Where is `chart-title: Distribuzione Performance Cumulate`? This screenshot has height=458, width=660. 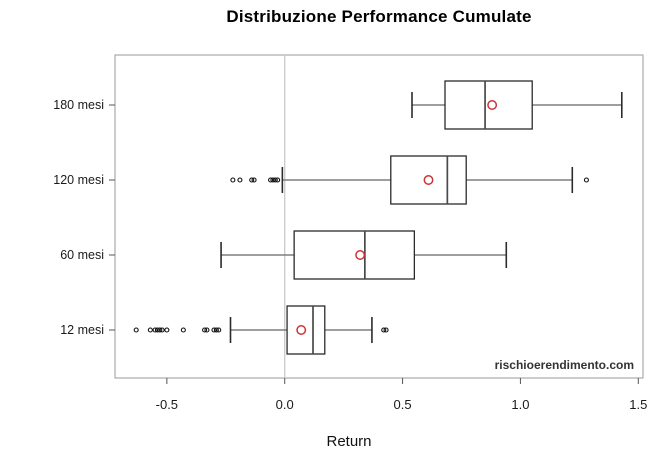 chart-title: Distribuzione Performance Cumulate is located at coordinates (379, 16).